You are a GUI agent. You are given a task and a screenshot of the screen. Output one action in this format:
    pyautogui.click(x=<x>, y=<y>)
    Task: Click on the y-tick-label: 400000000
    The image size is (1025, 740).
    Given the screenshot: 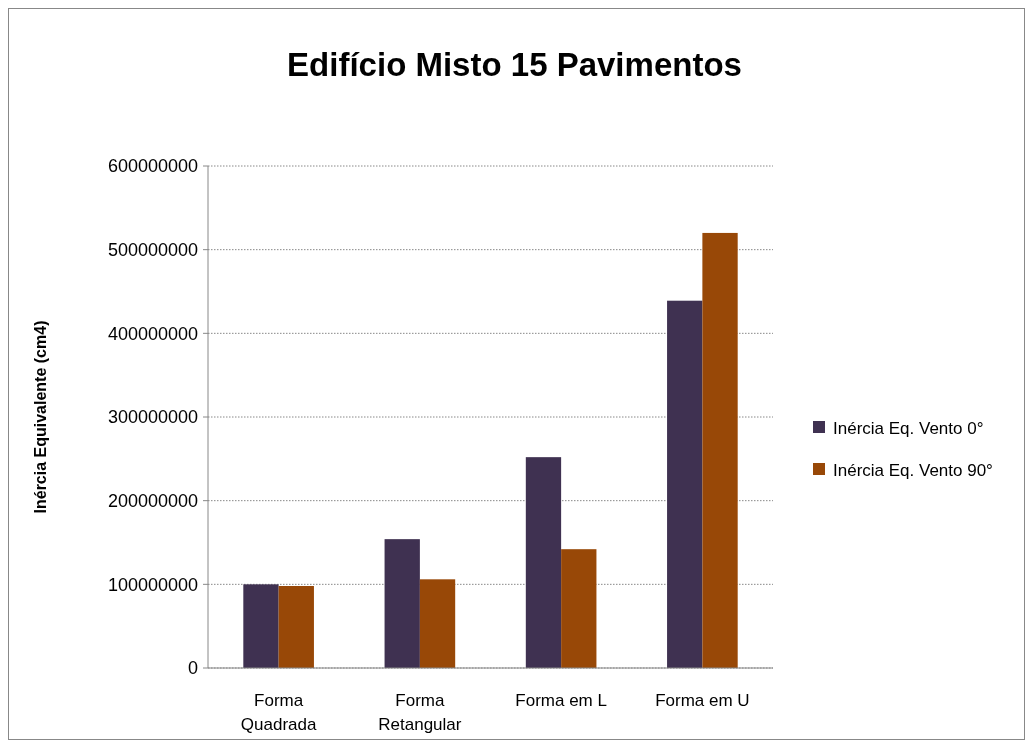 What is the action you would take?
    pyautogui.click(x=152, y=333)
    